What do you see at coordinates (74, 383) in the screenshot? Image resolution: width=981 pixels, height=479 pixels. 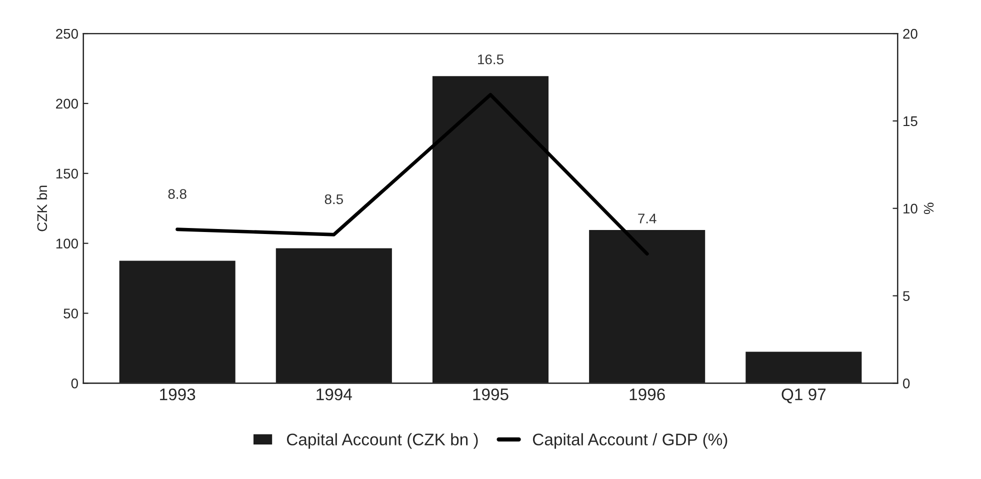 I see `y-tick-label: 0` at bounding box center [74, 383].